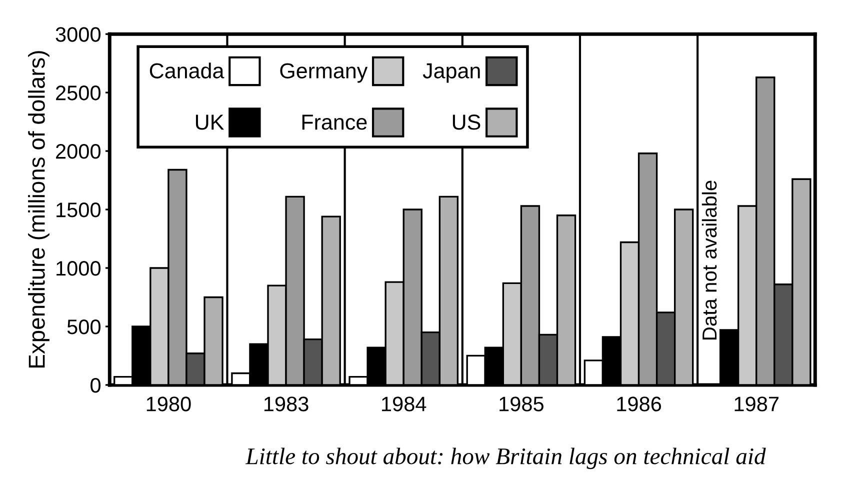  Describe the element at coordinates (286, 404) in the screenshot. I see `x-tick-label: 1983` at that location.